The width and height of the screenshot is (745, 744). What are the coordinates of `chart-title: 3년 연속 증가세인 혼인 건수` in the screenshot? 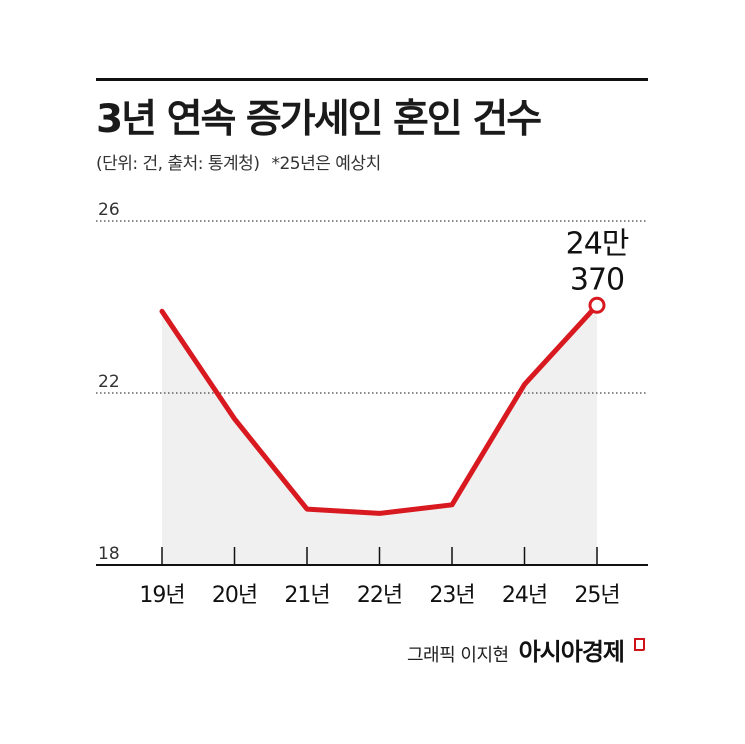 It's located at (319, 119).